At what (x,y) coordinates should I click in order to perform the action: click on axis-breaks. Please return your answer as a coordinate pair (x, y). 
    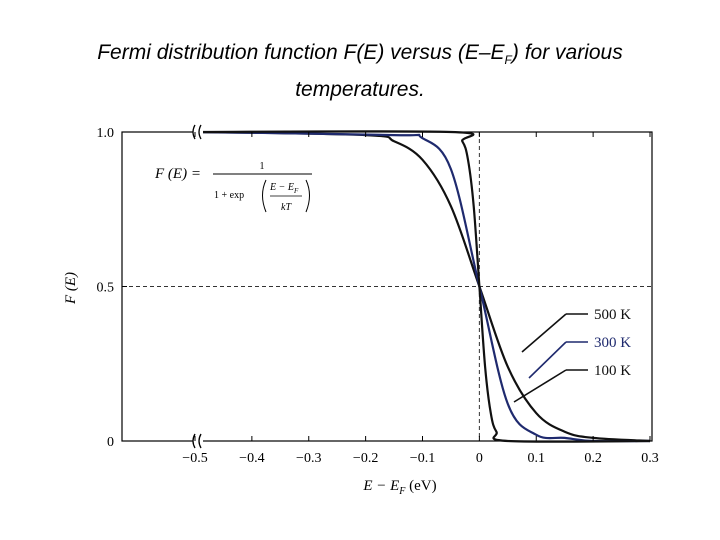
    Looking at the image, I should click on (197, 286).